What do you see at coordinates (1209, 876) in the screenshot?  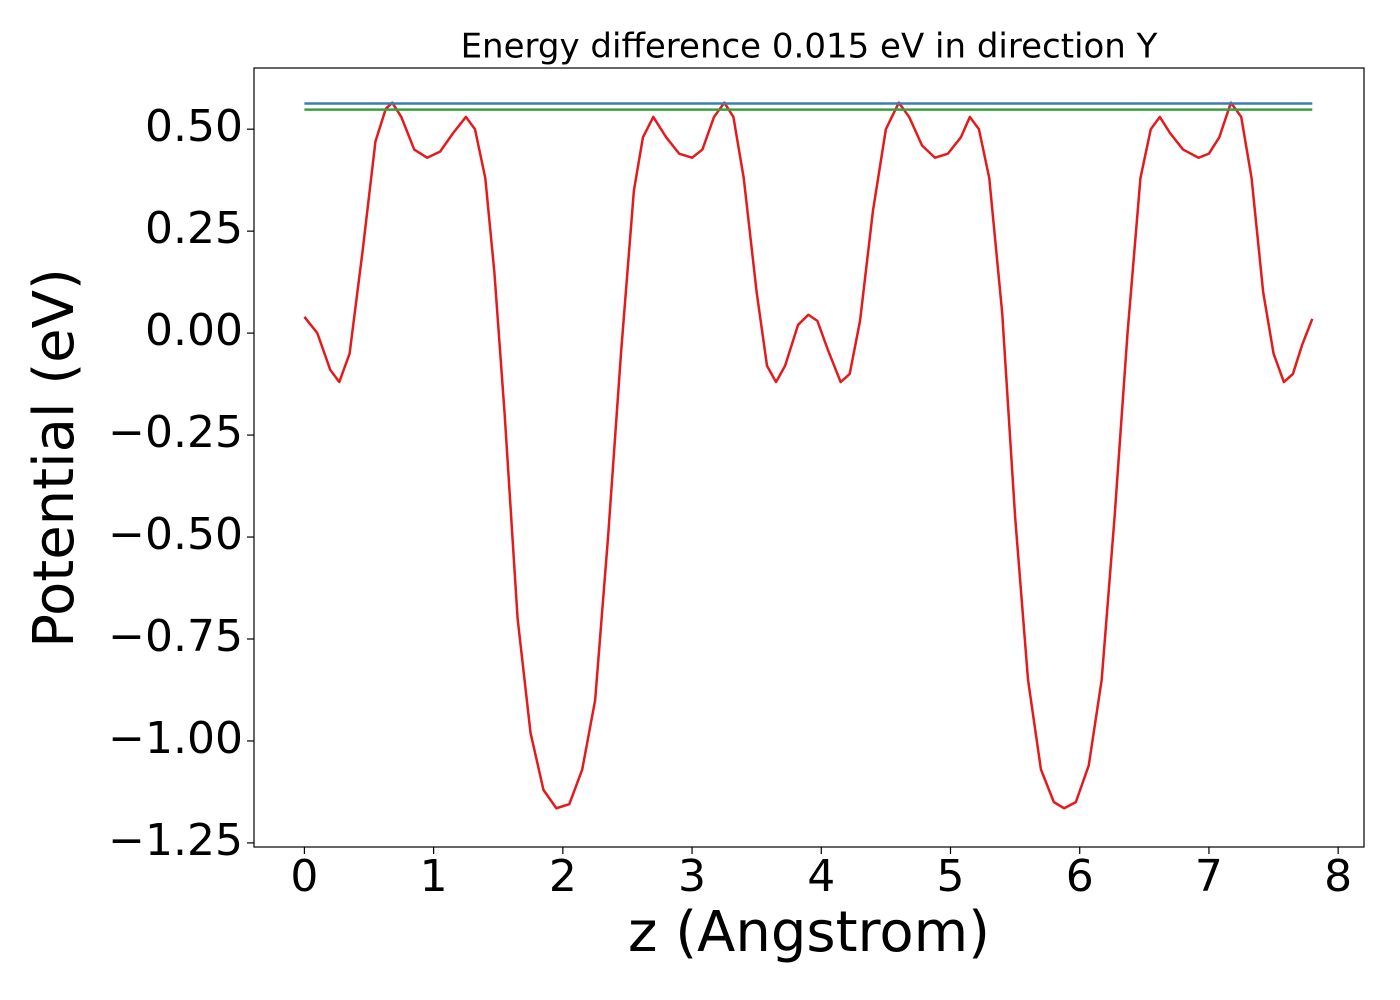 I see `x-tick-label: 7` at bounding box center [1209, 876].